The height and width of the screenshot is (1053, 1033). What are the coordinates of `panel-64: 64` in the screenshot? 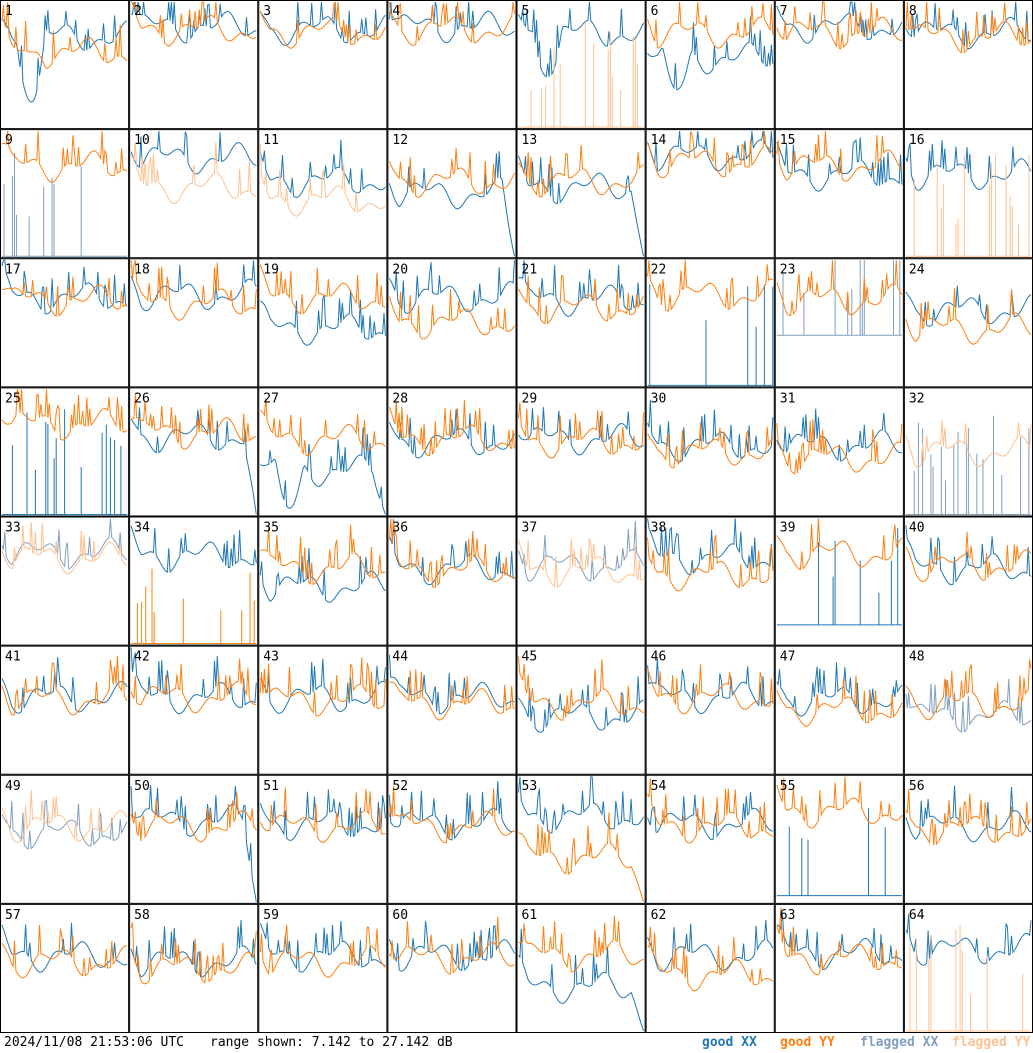 It's located at (968, 968).